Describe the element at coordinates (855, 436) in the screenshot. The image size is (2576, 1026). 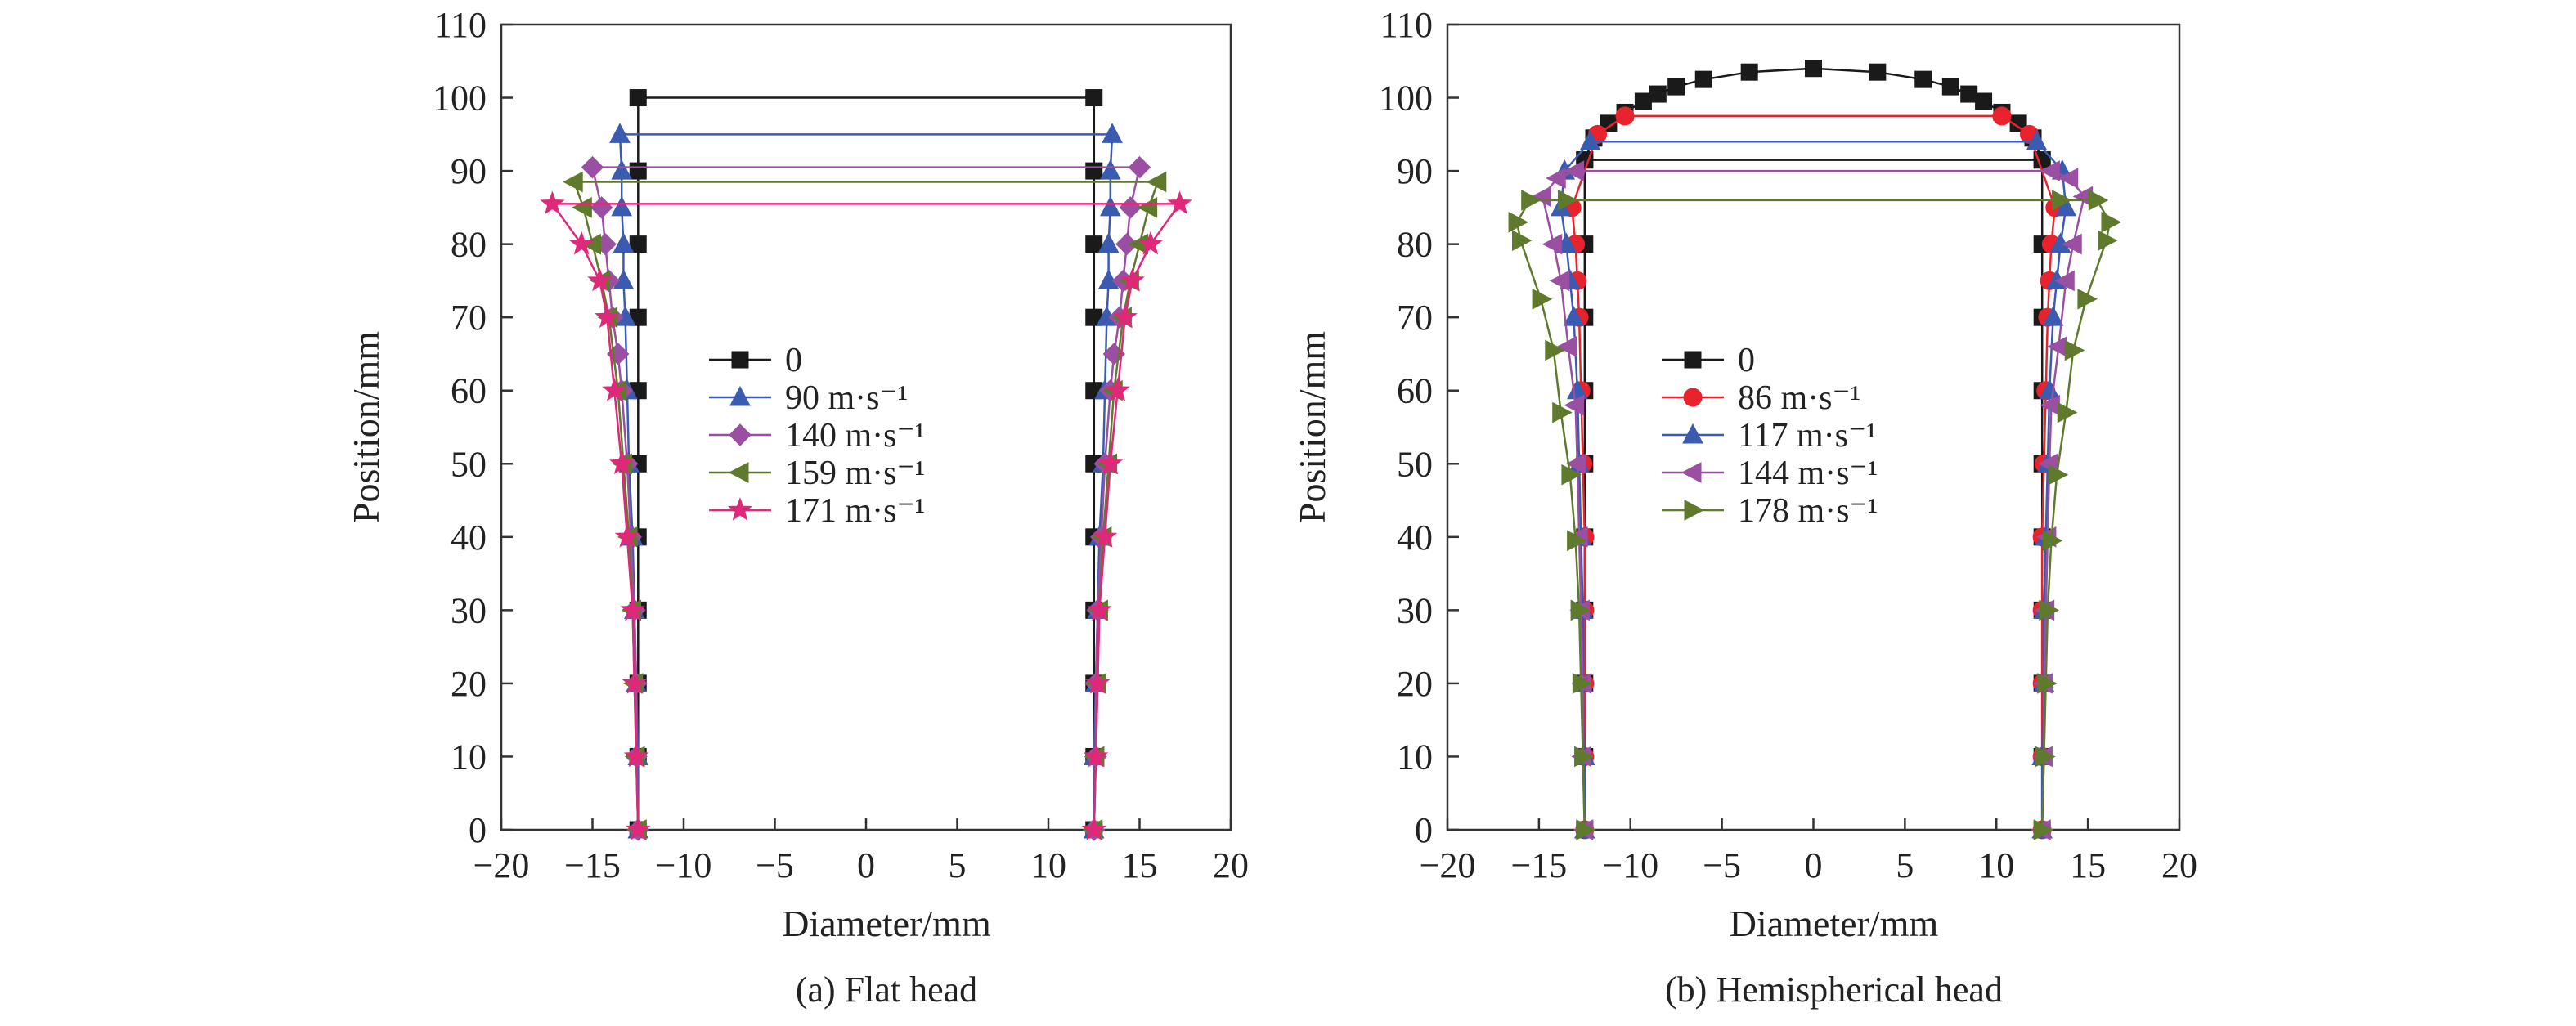
I see `legend-entry: 140 m·s⁻¹` at that location.